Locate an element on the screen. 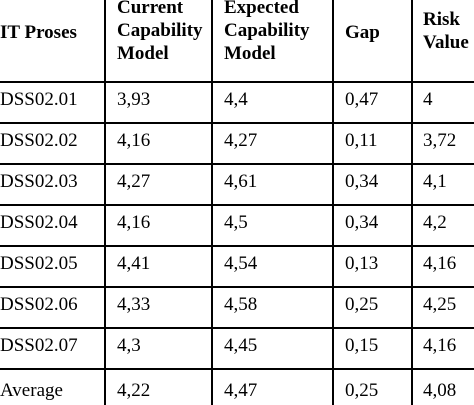 The image size is (474, 405). header-line: IT Proses is located at coordinates (38, 32).